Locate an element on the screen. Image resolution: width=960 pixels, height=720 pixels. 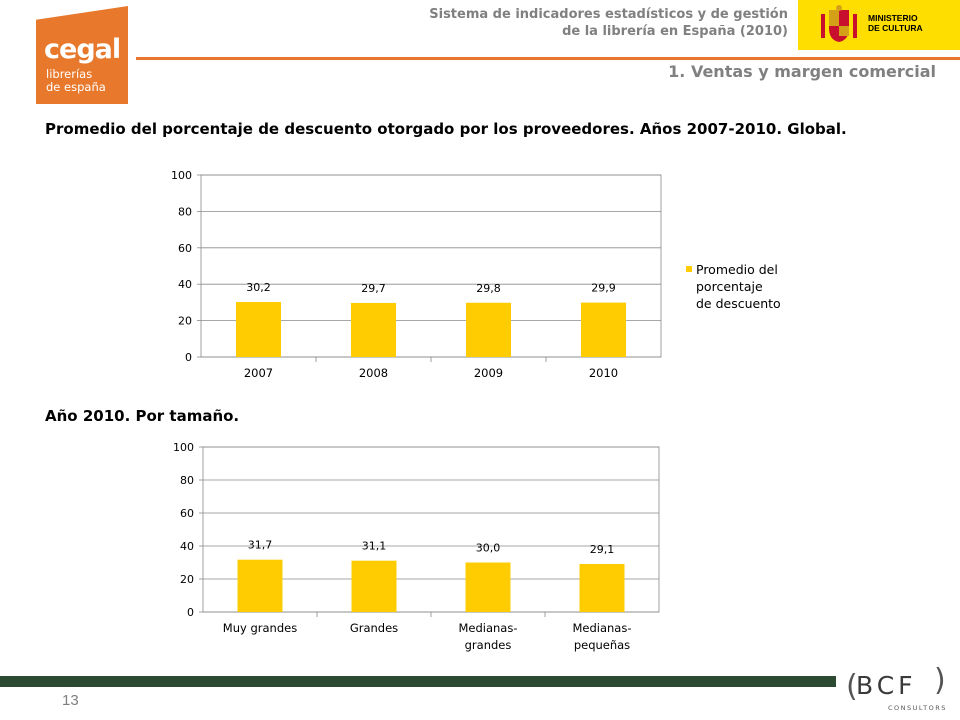
header-divider is located at coordinates (548, 58).